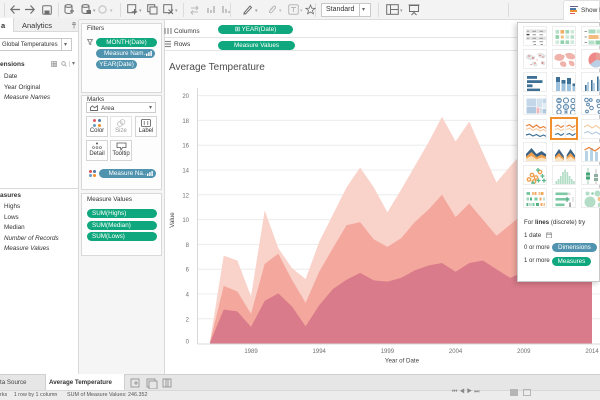 The image size is (600, 400). Describe the element at coordinates (188, 246) in the screenshot. I see `svg-text: 8` at that location.